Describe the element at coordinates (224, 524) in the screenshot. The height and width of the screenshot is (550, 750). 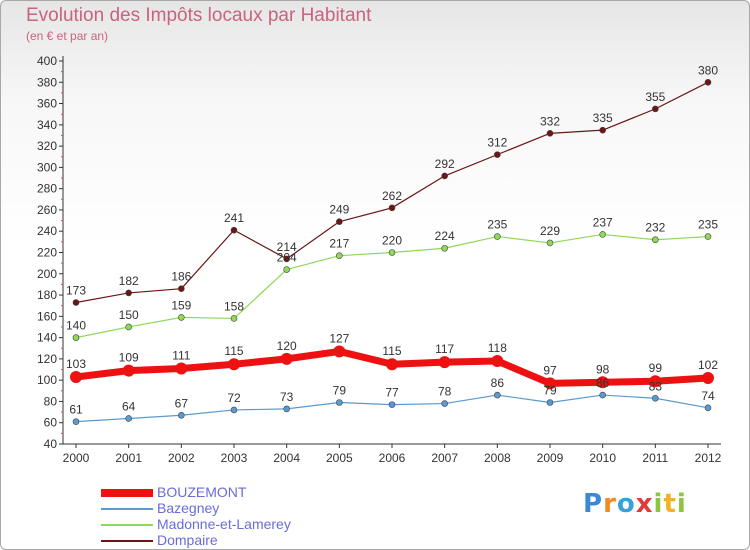
I see `legend-label-madonne-et-lamerey: Madonne-et-Lamerey` at that location.